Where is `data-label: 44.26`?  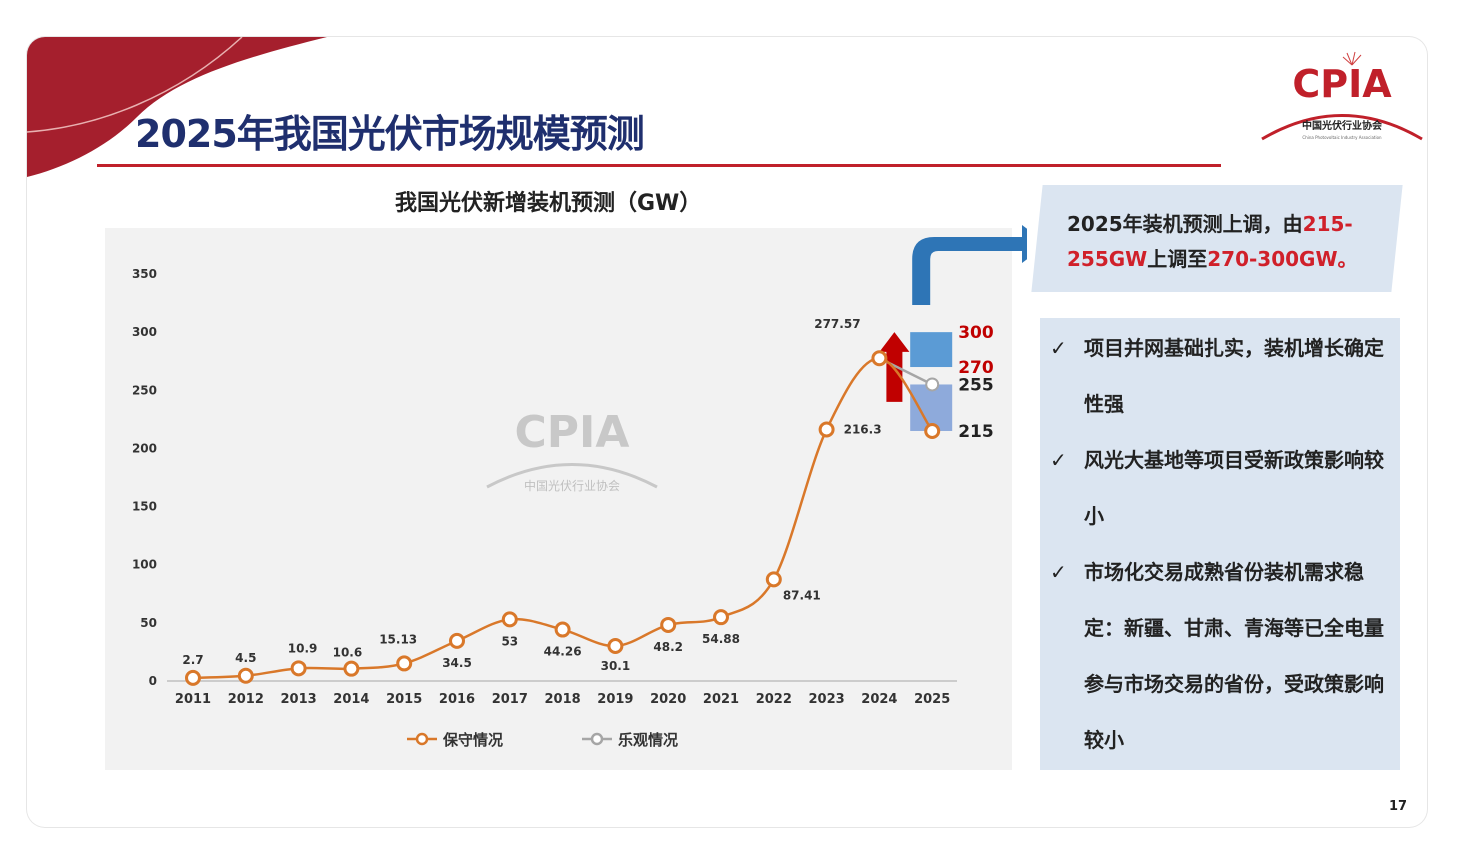 data-label: 44.26 is located at coordinates (563, 652).